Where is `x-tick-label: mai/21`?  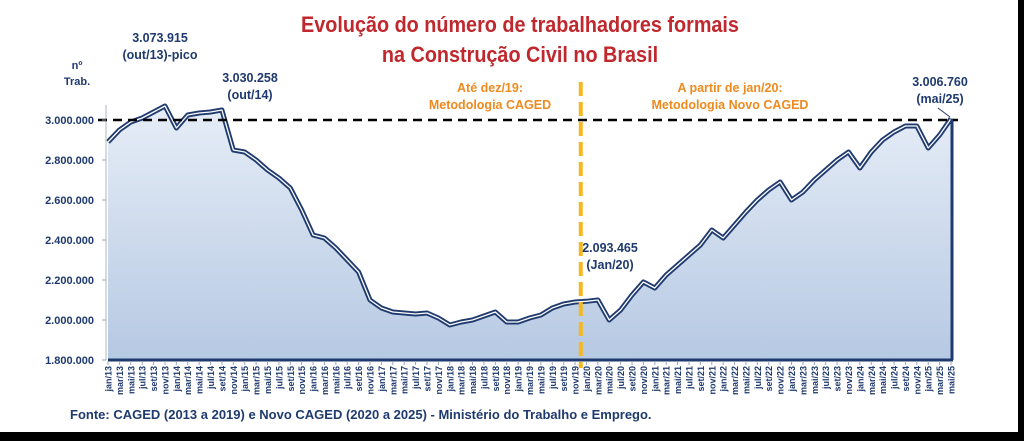 x-tick-label: mai/21 is located at coordinates (678, 380).